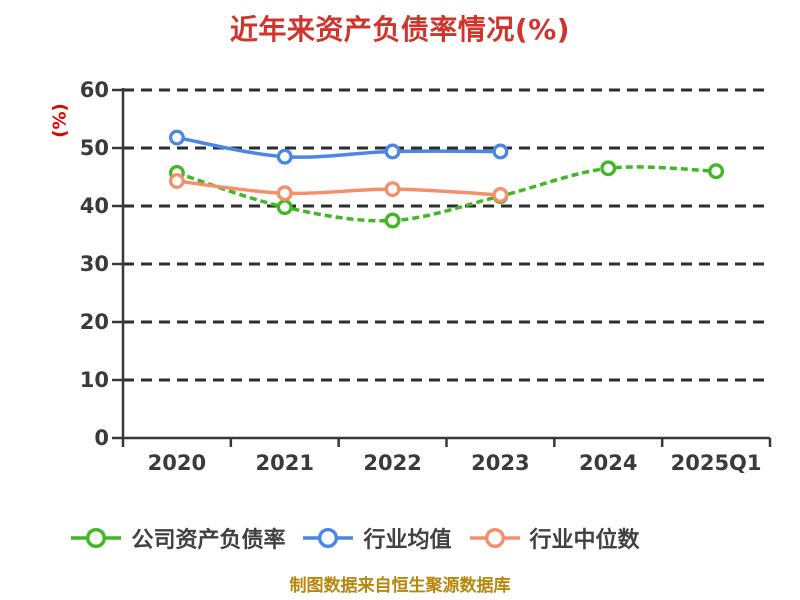  What do you see at coordinates (284, 463) in the screenshot?
I see `x-tick-label: 2021` at bounding box center [284, 463].